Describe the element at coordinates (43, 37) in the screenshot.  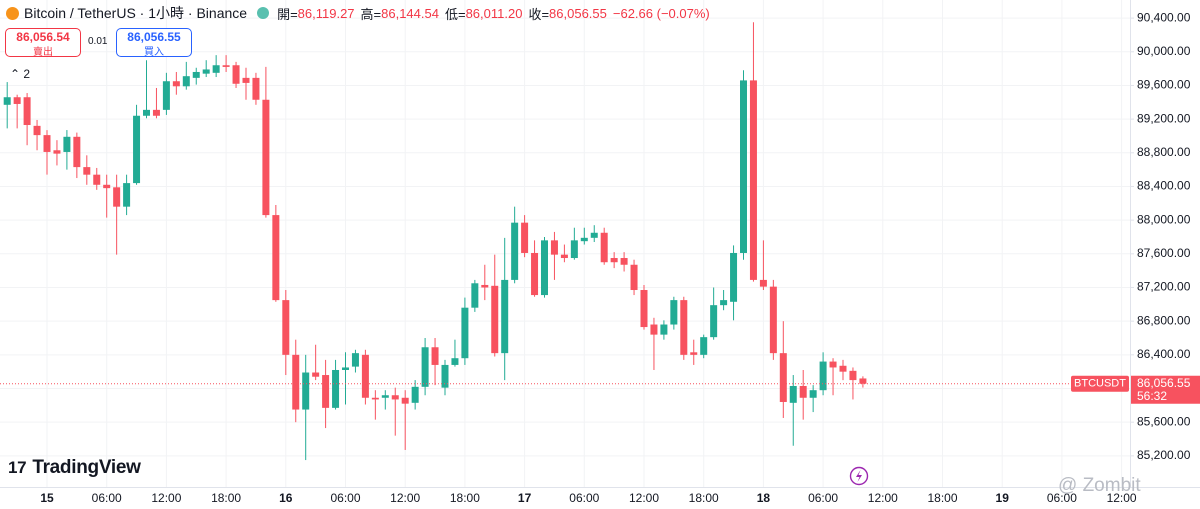
I see `sell-price: 86,056.54` at that location.